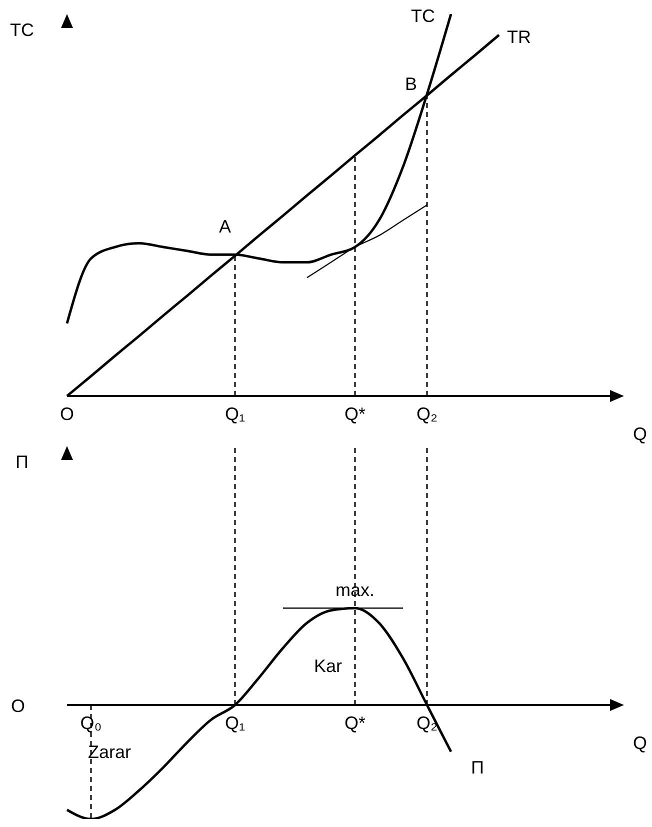 The image size is (652, 827). I want to click on series-label: TR, so click(519, 37).